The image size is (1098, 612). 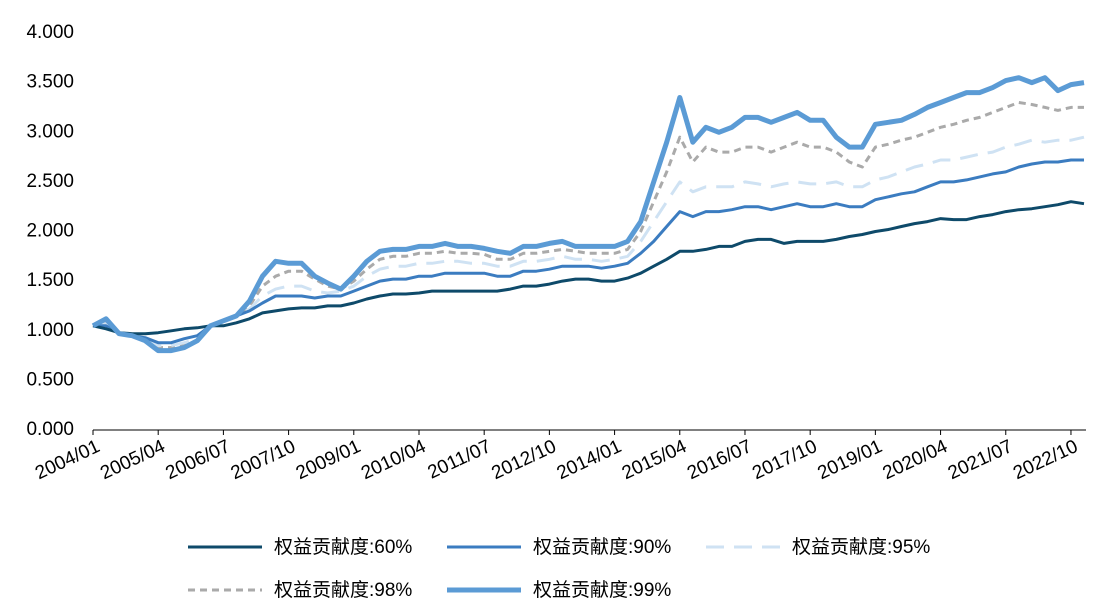 What do you see at coordinates (50, 131) in the screenshot?
I see `y-tick-label: 3.000` at bounding box center [50, 131].